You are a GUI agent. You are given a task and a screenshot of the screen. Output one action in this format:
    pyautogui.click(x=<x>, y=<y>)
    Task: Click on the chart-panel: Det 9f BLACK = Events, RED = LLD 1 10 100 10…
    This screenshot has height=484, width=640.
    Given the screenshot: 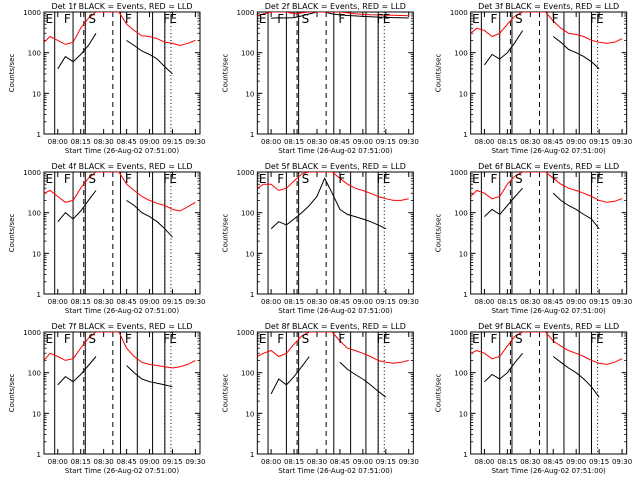 What is the action you would take?
    pyautogui.click(x=534, y=398)
    